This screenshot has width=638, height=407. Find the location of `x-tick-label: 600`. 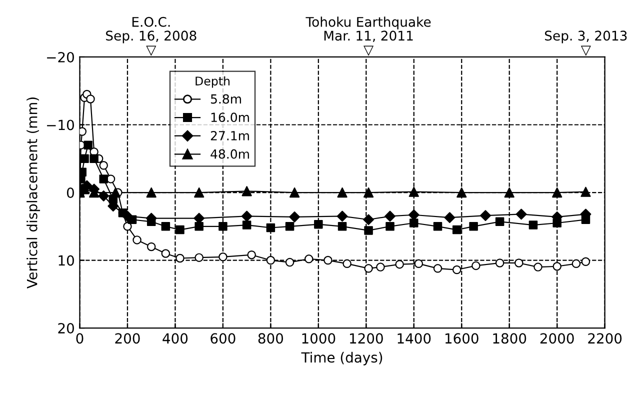

x-tick-label: 600 is located at coordinates (223, 338).